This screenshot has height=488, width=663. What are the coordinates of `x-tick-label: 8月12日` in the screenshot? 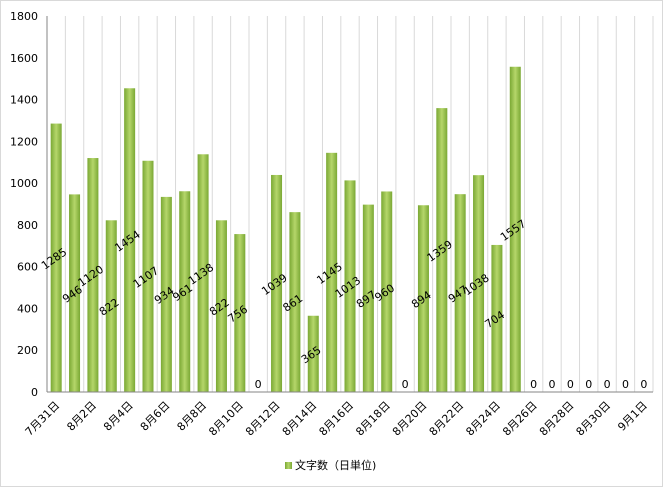 It's located at (263, 419).